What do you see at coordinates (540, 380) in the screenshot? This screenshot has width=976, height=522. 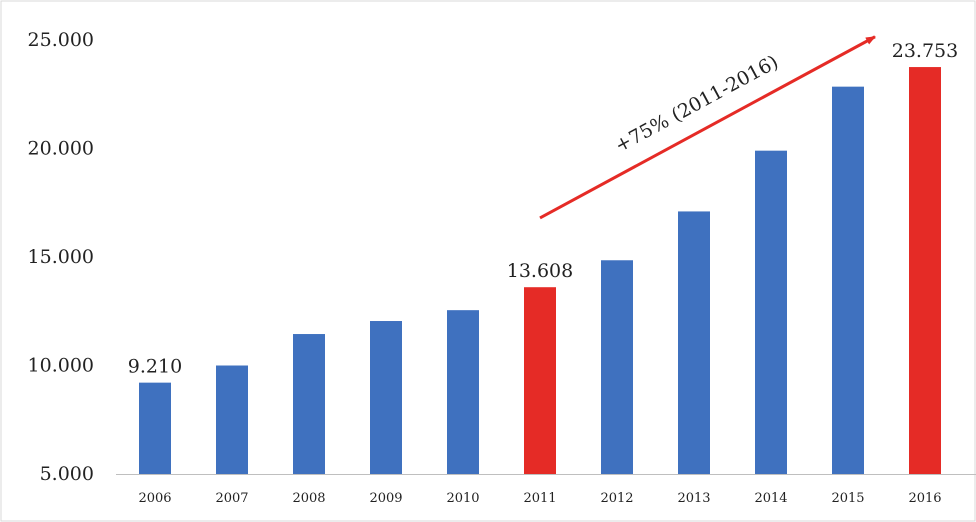 I see `bar-2011` at bounding box center [540, 380].